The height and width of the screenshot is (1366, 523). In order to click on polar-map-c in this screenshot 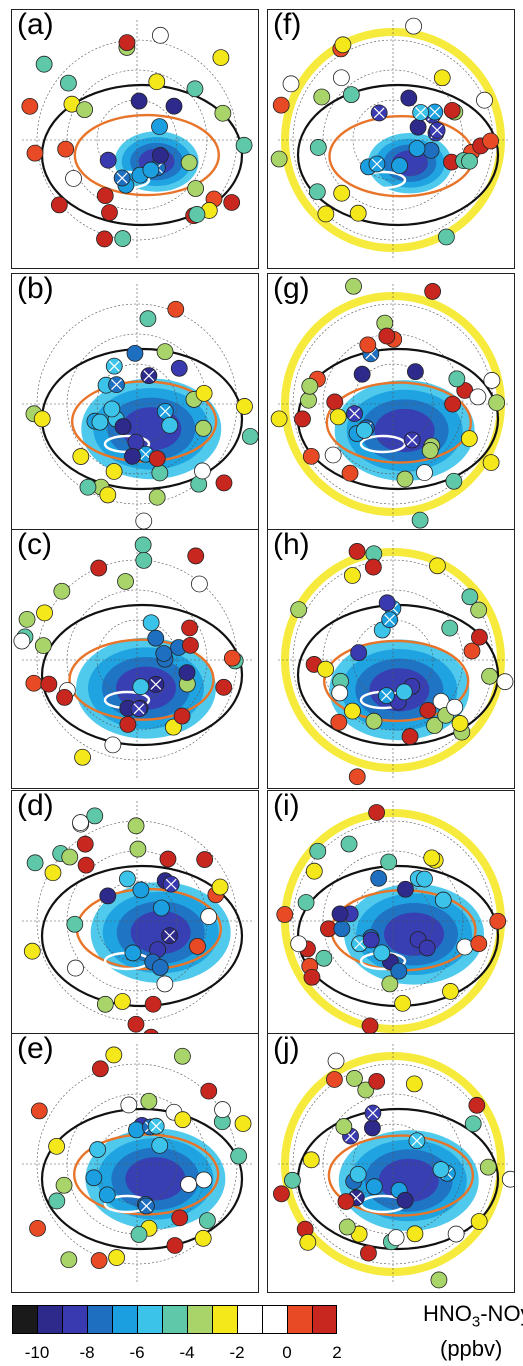, I will do `click(135, 659)`.